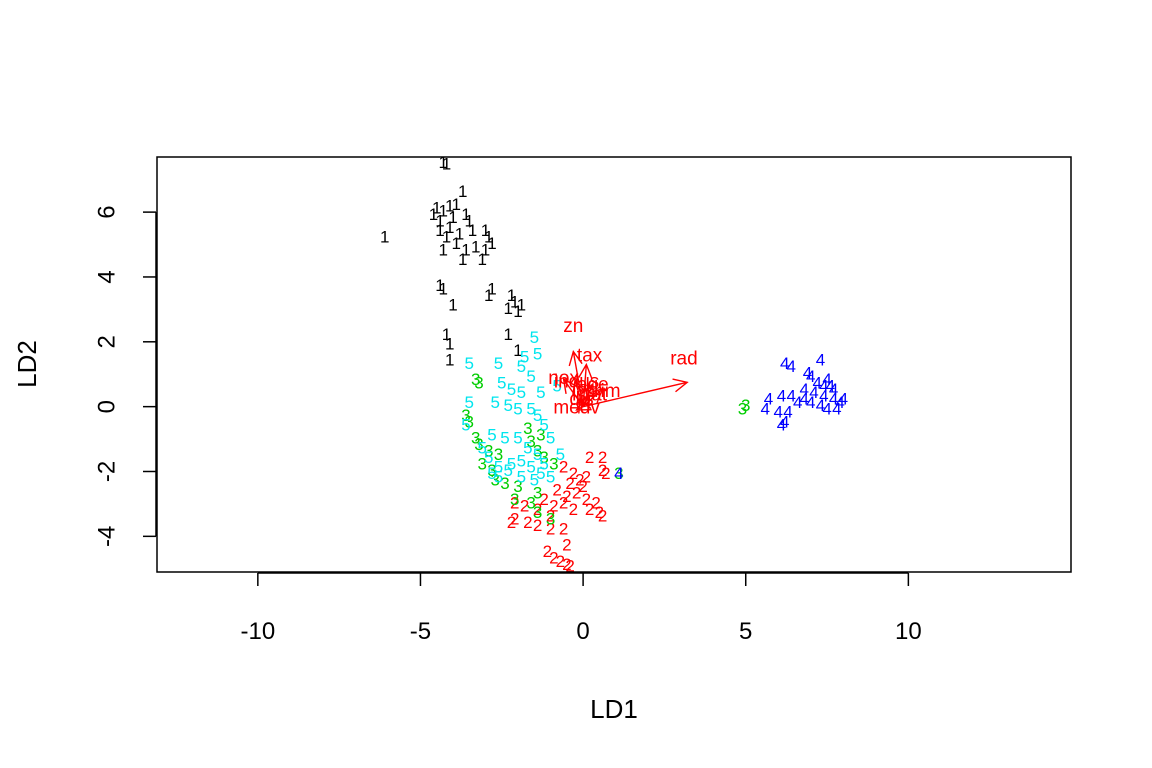 The width and height of the screenshot is (1152, 768). Describe the element at coordinates (586, 400) in the screenshot. I see `arrow-lstat` at that location.